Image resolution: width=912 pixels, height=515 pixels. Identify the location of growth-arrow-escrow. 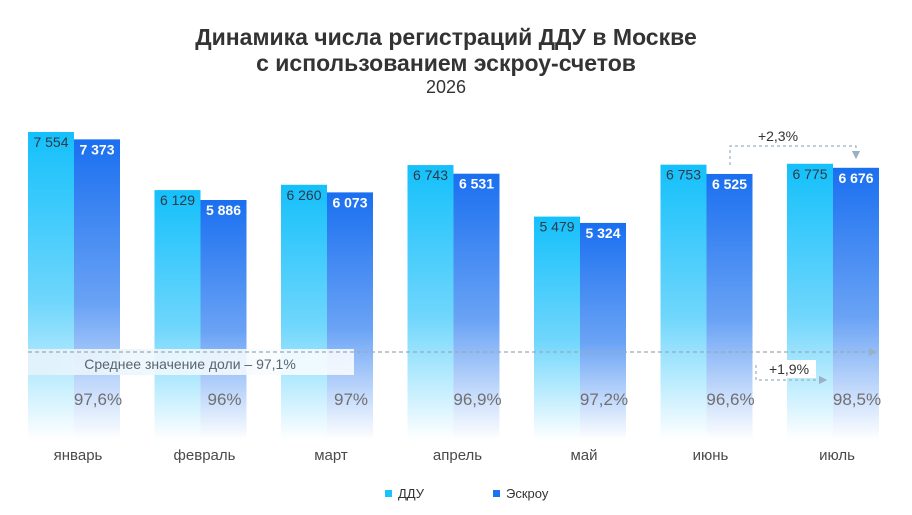
(795, 155).